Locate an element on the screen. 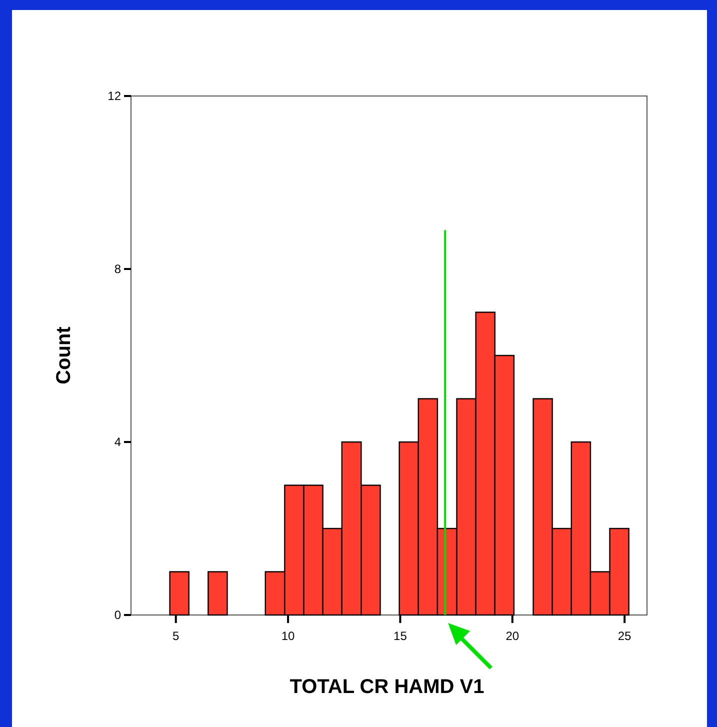  y-tick-label: 4 is located at coordinates (118, 442).